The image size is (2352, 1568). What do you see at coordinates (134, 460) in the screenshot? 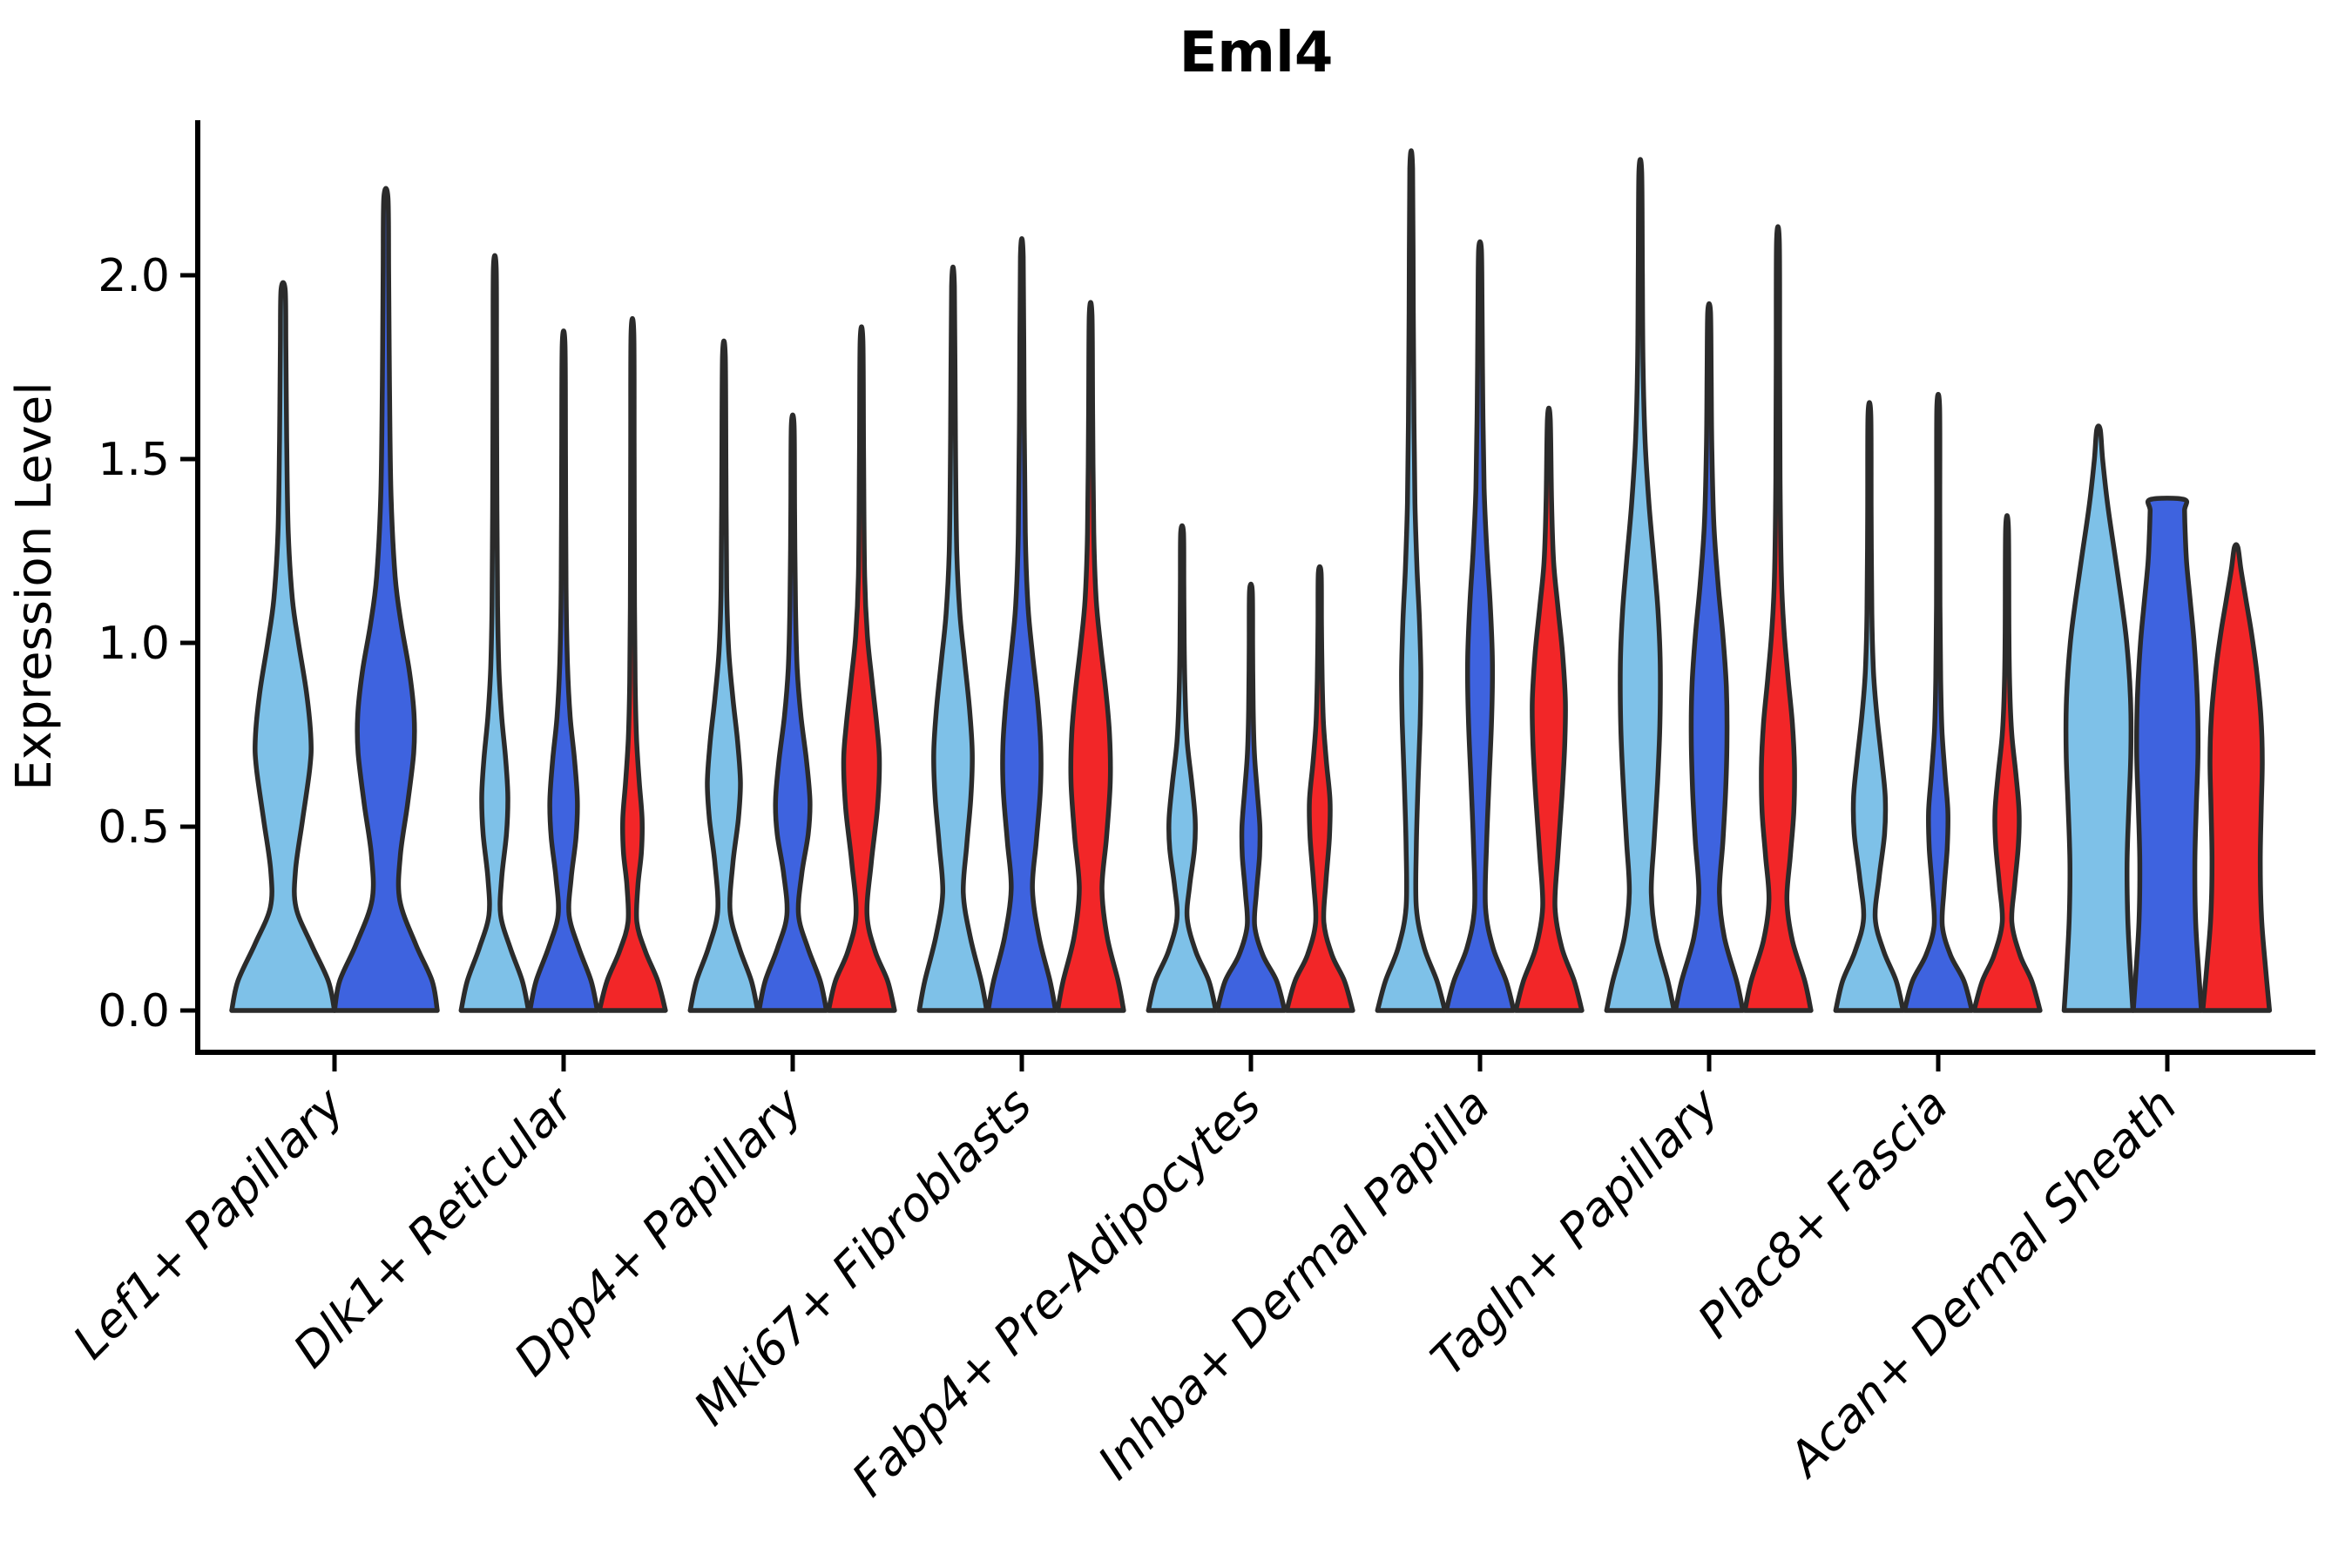
I see `y-tick-label-1.5: 1.5` at bounding box center [134, 460].